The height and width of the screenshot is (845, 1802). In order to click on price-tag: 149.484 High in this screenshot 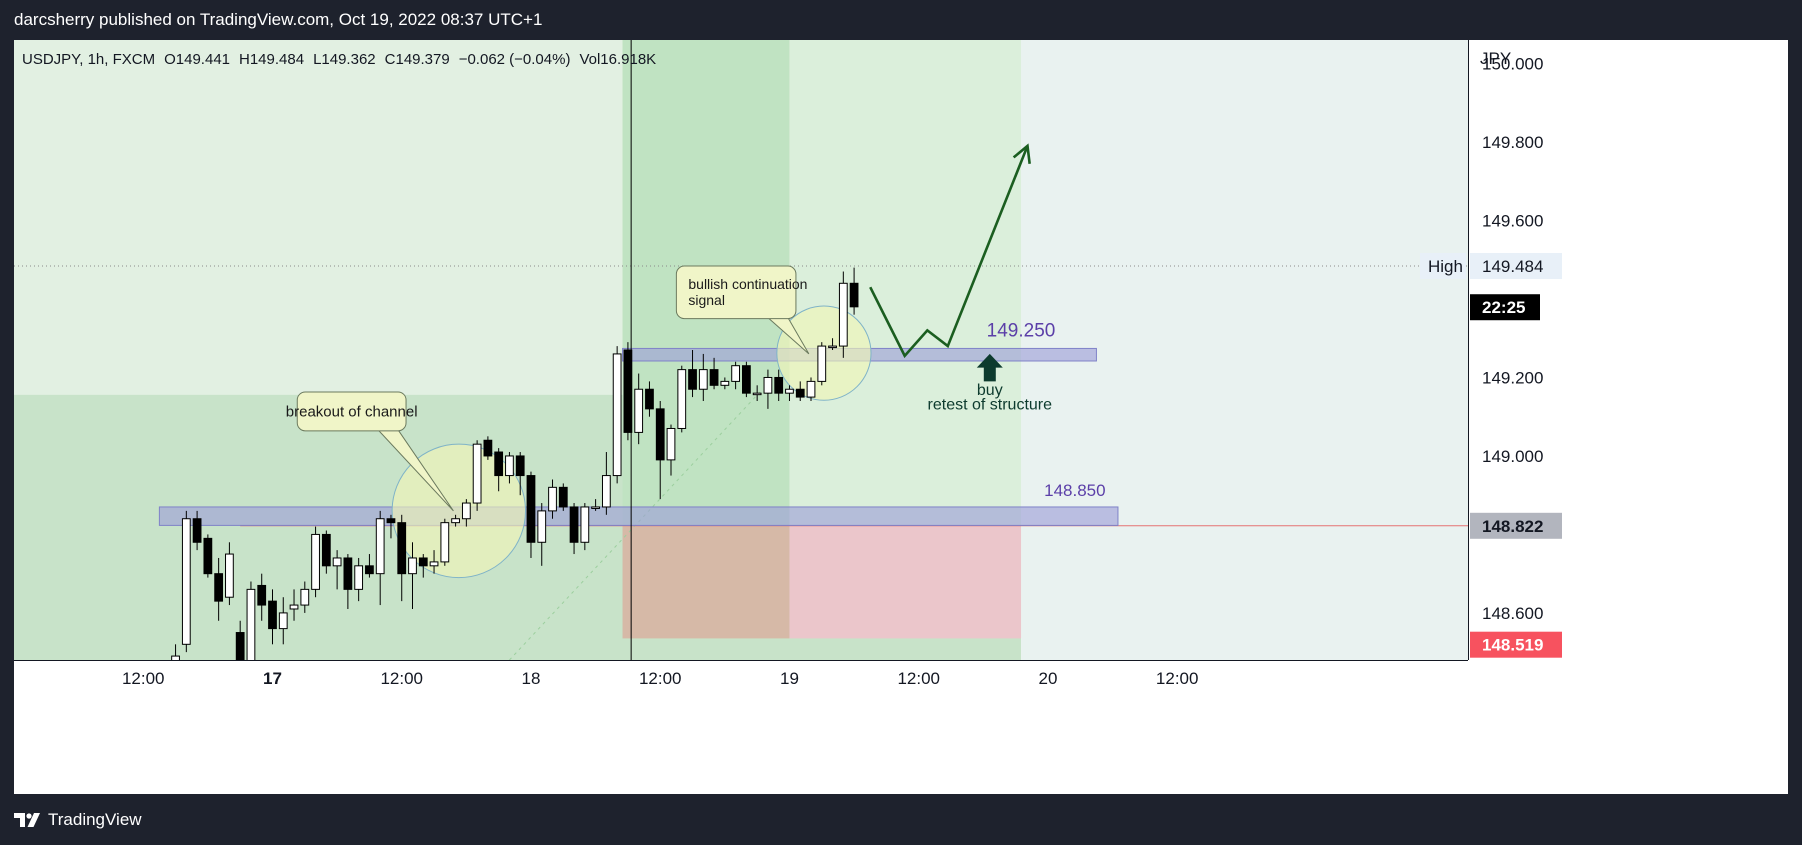, I will do `click(1491, 266)`.